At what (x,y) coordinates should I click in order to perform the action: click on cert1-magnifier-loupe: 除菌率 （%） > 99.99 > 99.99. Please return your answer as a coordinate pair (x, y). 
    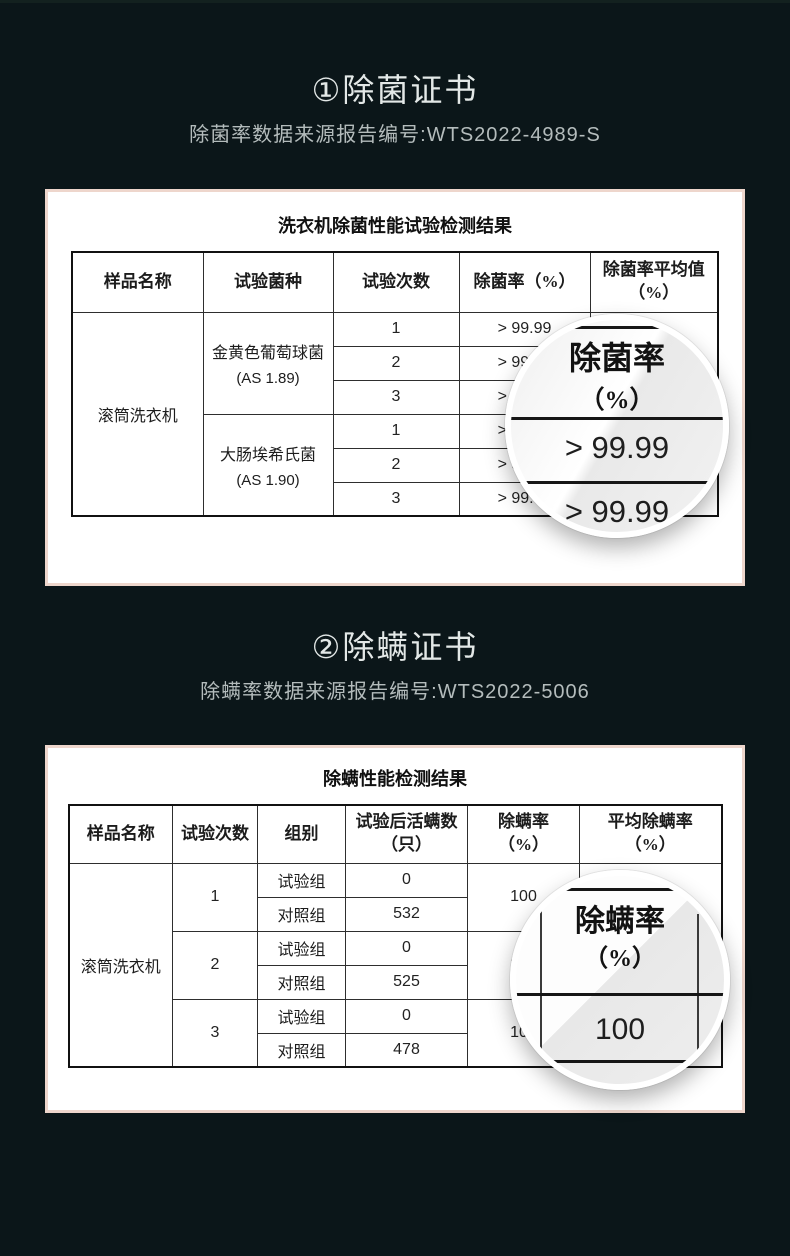
    Looking at the image, I should click on (617, 426).